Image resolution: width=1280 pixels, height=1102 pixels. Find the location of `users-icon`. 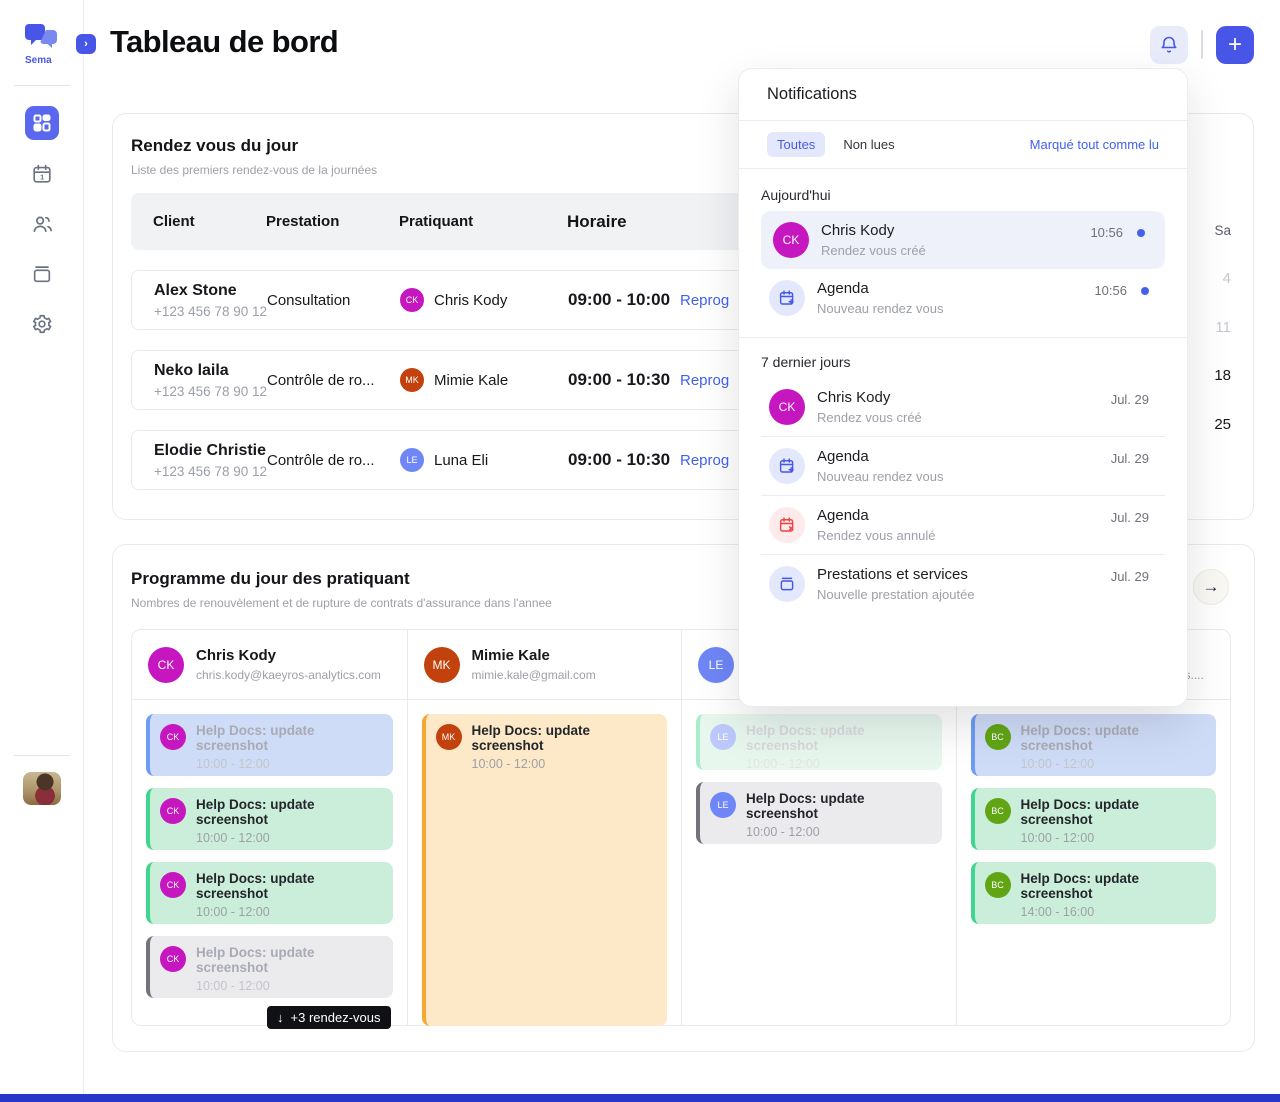

users-icon is located at coordinates (42, 224).